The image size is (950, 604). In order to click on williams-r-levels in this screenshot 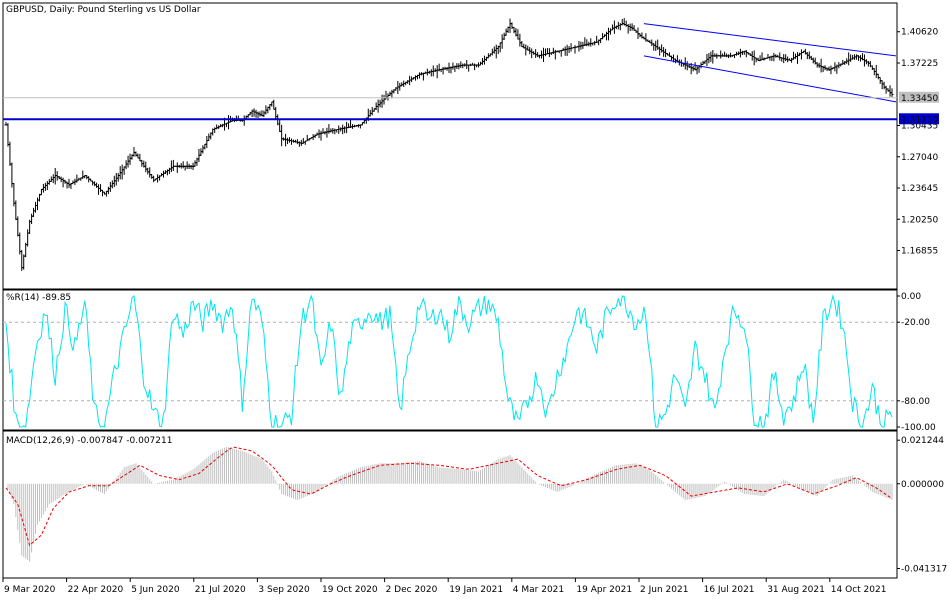, I will do `click(450, 361)`.